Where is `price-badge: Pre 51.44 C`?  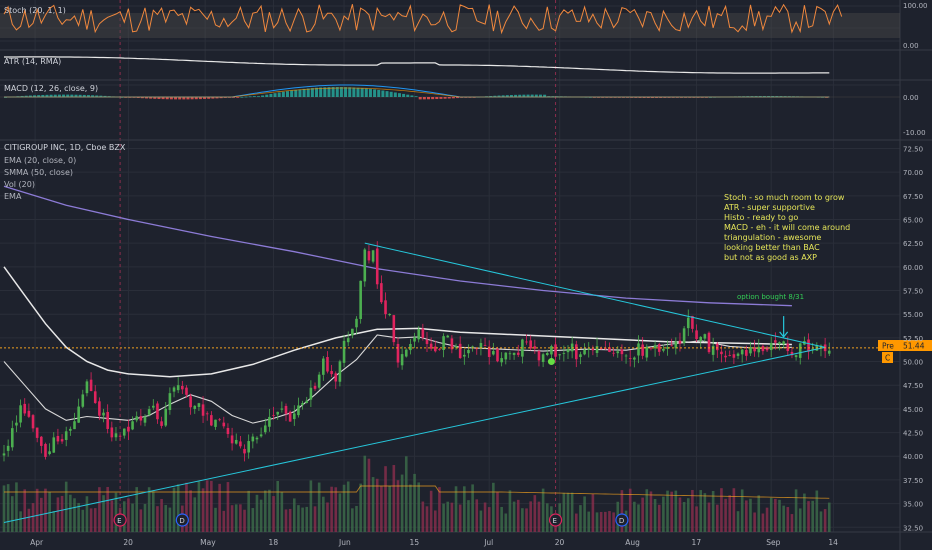 price-badge: Pre 51.44 C is located at coordinates (905, 351).